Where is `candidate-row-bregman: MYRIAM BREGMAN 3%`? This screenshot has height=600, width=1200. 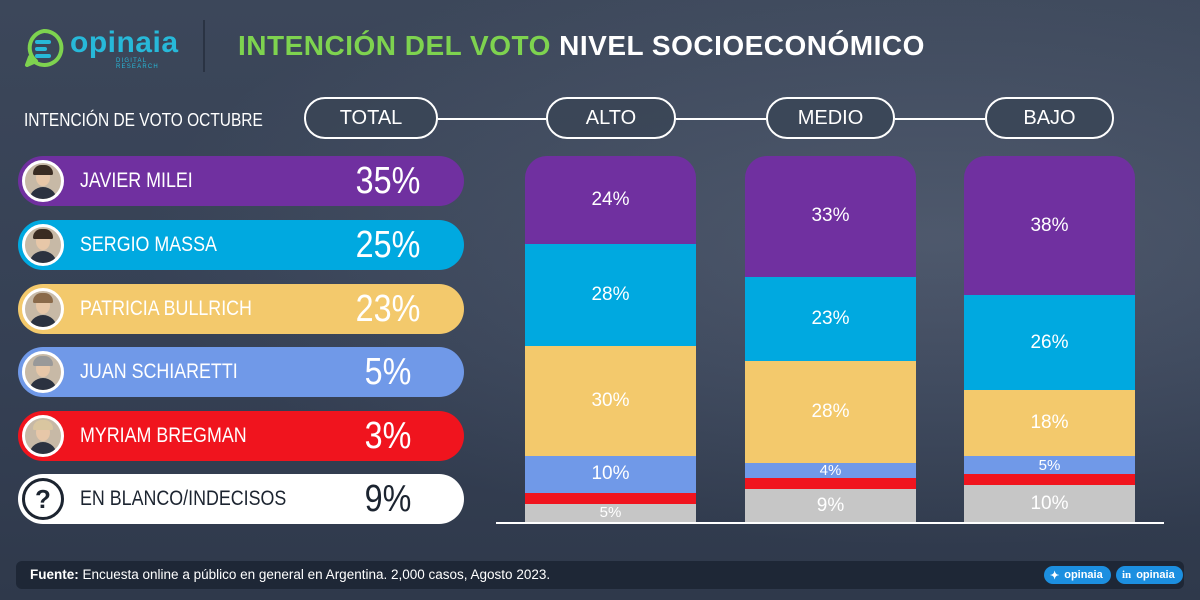
candidate-row-bregman: MYRIAM BREGMAN 3% is located at coordinates (241, 436).